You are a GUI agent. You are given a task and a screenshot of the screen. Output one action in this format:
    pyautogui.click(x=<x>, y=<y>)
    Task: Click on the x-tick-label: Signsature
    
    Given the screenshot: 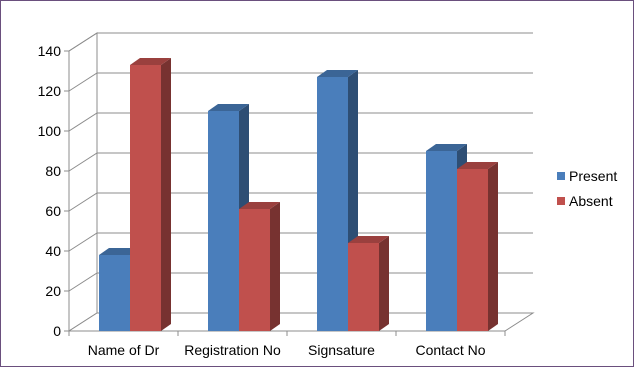 What is the action you would take?
    pyautogui.click(x=341, y=350)
    